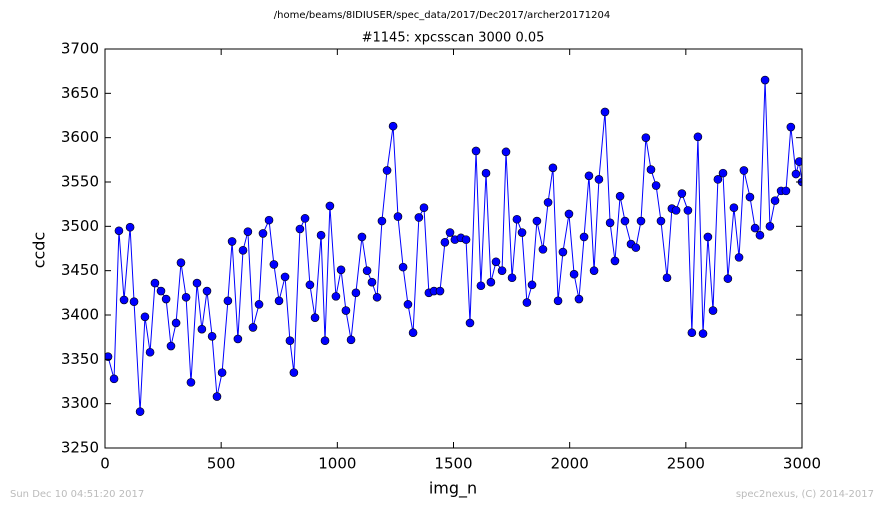 The image size is (884, 509). What do you see at coordinates (80, 93) in the screenshot?
I see `y-tick-label: 3650` at bounding box center [80, 93].